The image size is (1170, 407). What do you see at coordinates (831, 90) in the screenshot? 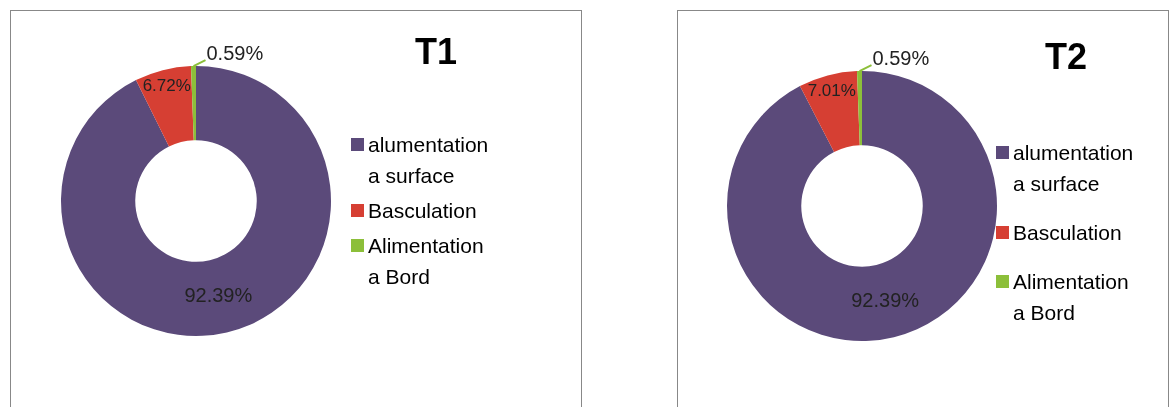
I see `data-label: 7.01%` at bounding box center [831, 90].